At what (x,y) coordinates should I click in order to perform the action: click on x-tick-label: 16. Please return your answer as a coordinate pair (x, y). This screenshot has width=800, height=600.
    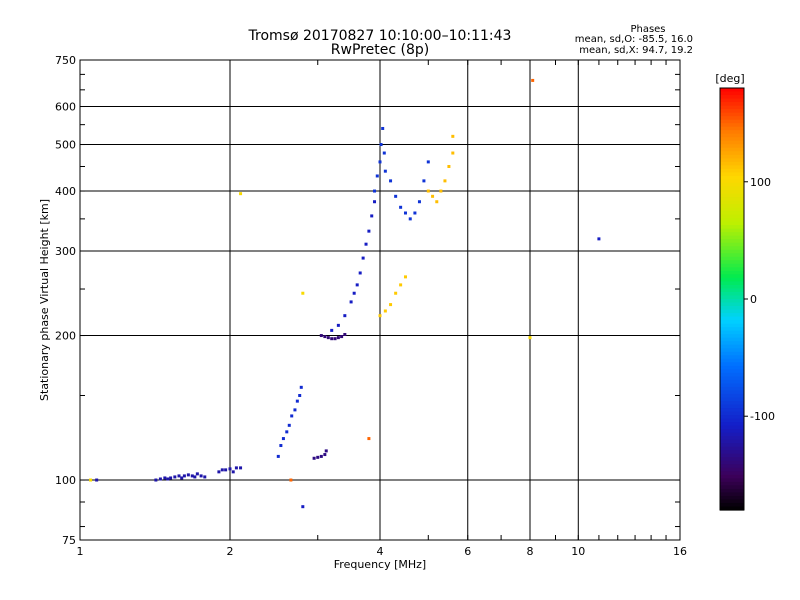
    Looking at the image, I should click on (680, 551).